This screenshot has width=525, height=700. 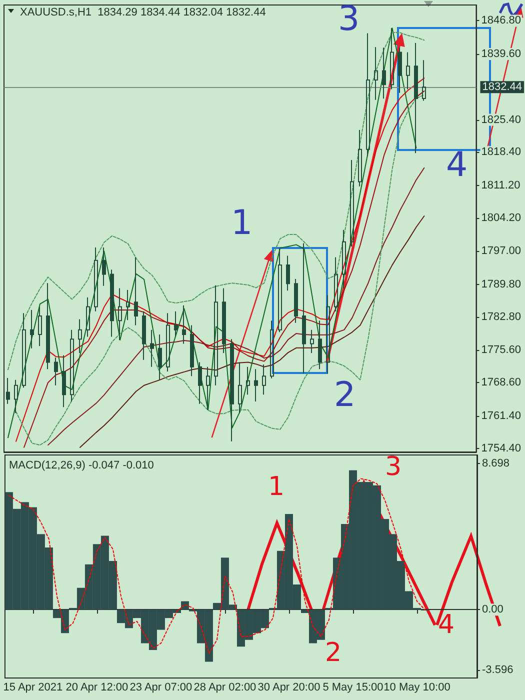 What do you see at coordinates (501, 54) in the screenshot?
I see `y-tick-label: 1839.60` at bounding box center [501, 54].